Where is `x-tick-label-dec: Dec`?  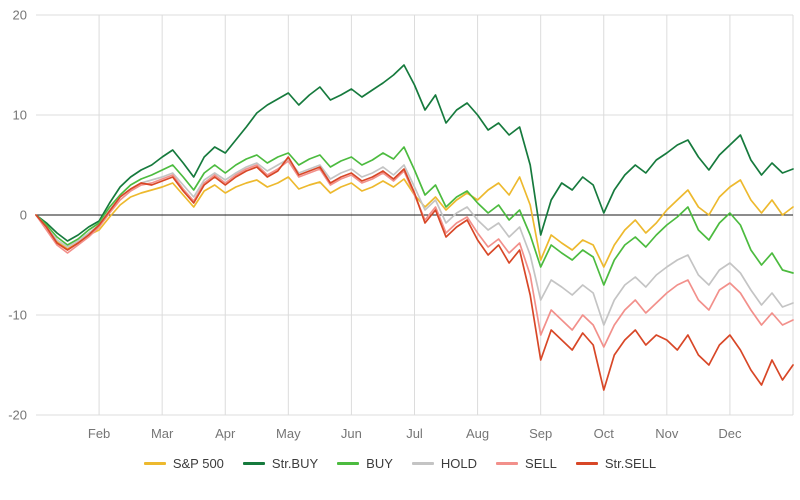 x-tick-label-dec: Dec is located at coordinates (730, 433).